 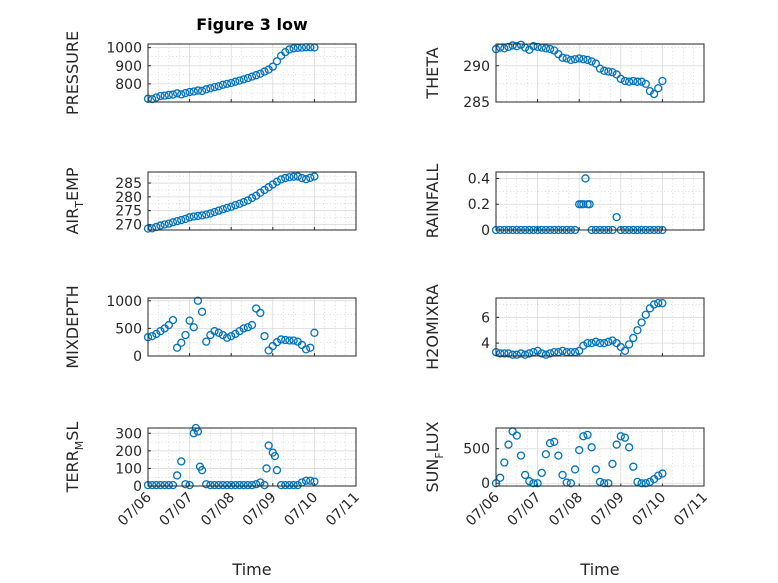 I want to click on y-tick-label: 290, so click(x=476, y=67).